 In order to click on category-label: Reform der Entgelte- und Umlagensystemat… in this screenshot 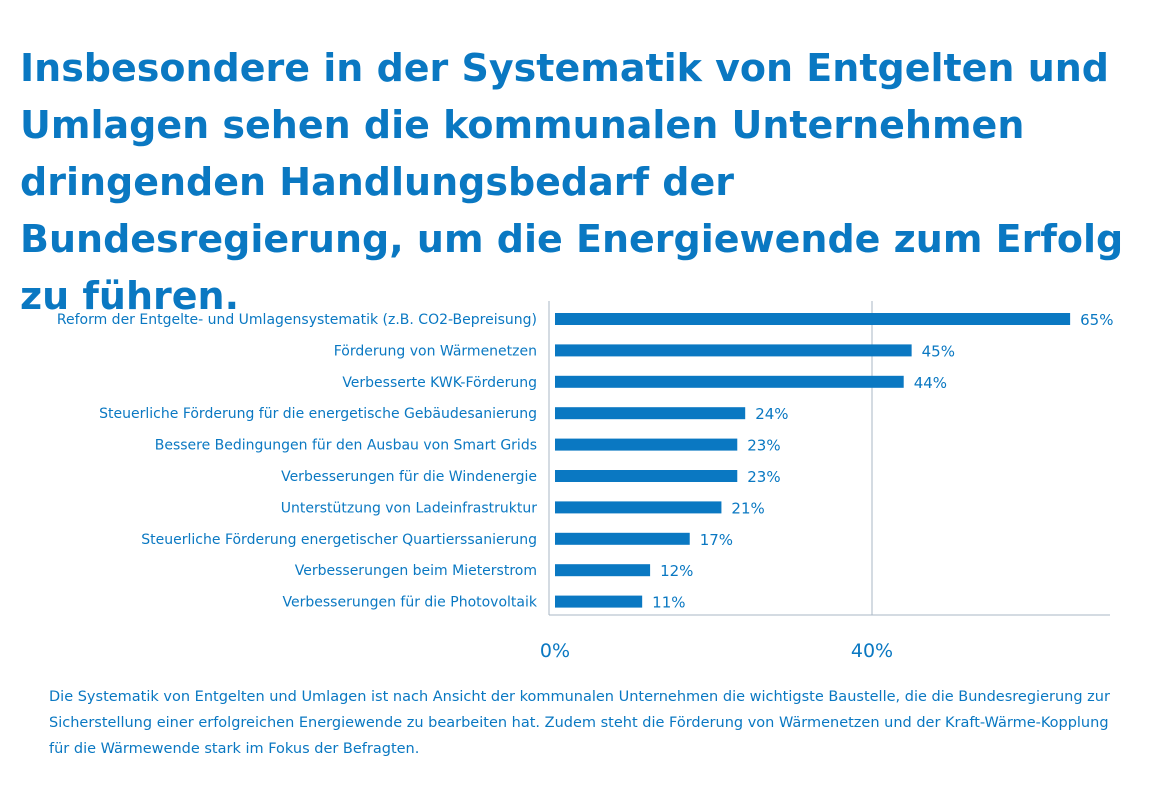, I will do `click(297, 320)`.